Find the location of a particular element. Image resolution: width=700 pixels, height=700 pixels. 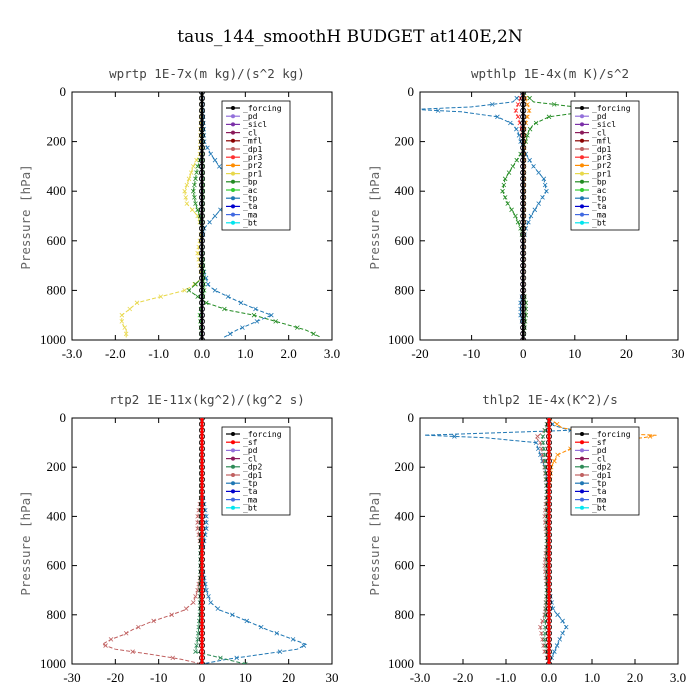

y-tick-label: 400 is located at coordinates (57, 190).